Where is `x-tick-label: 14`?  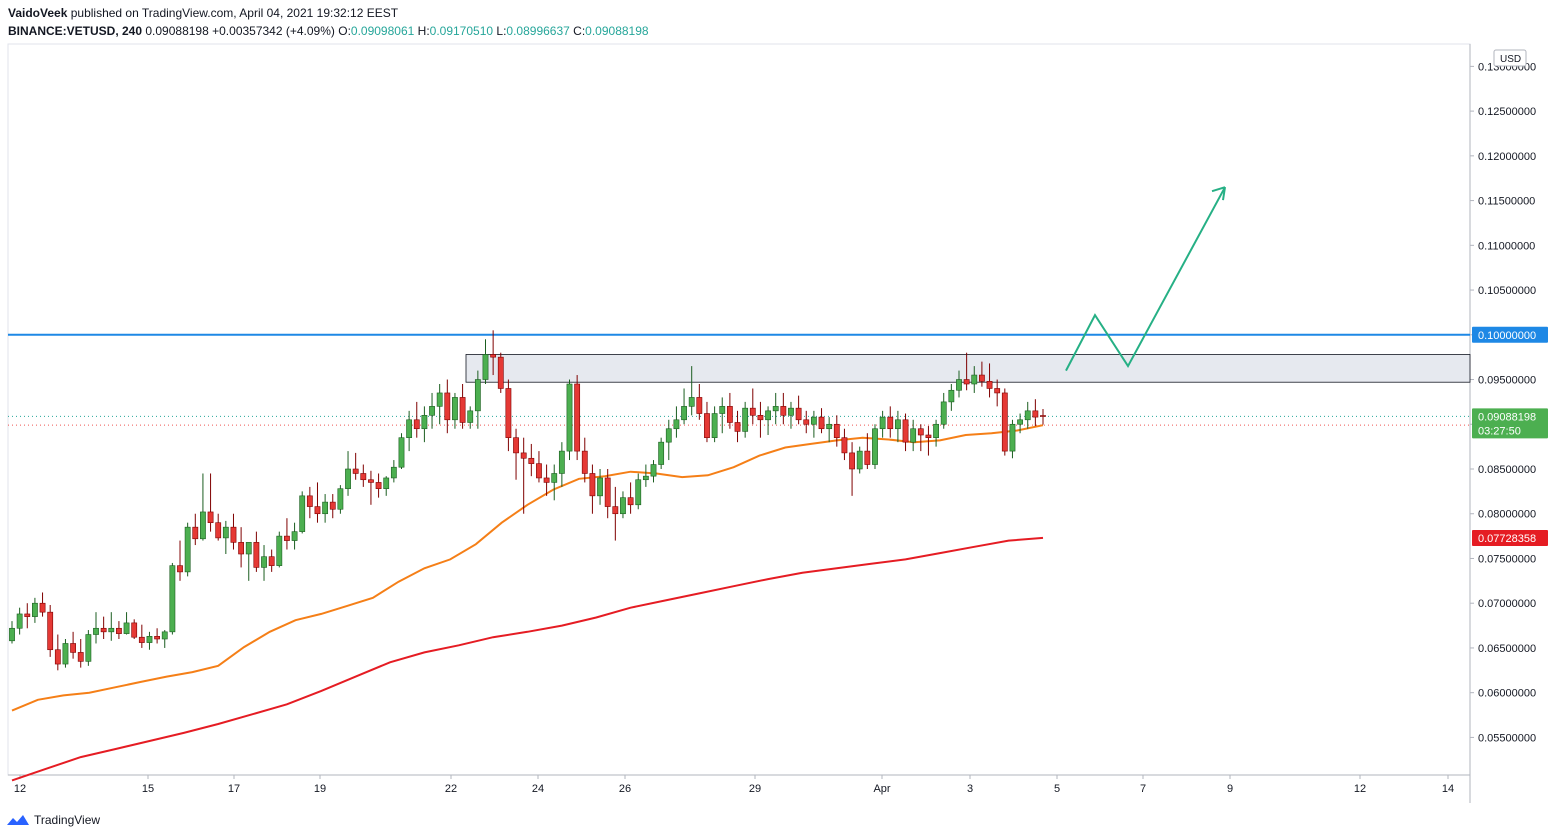
x-tick-label: 14 is located at coordinates (1448, 789).